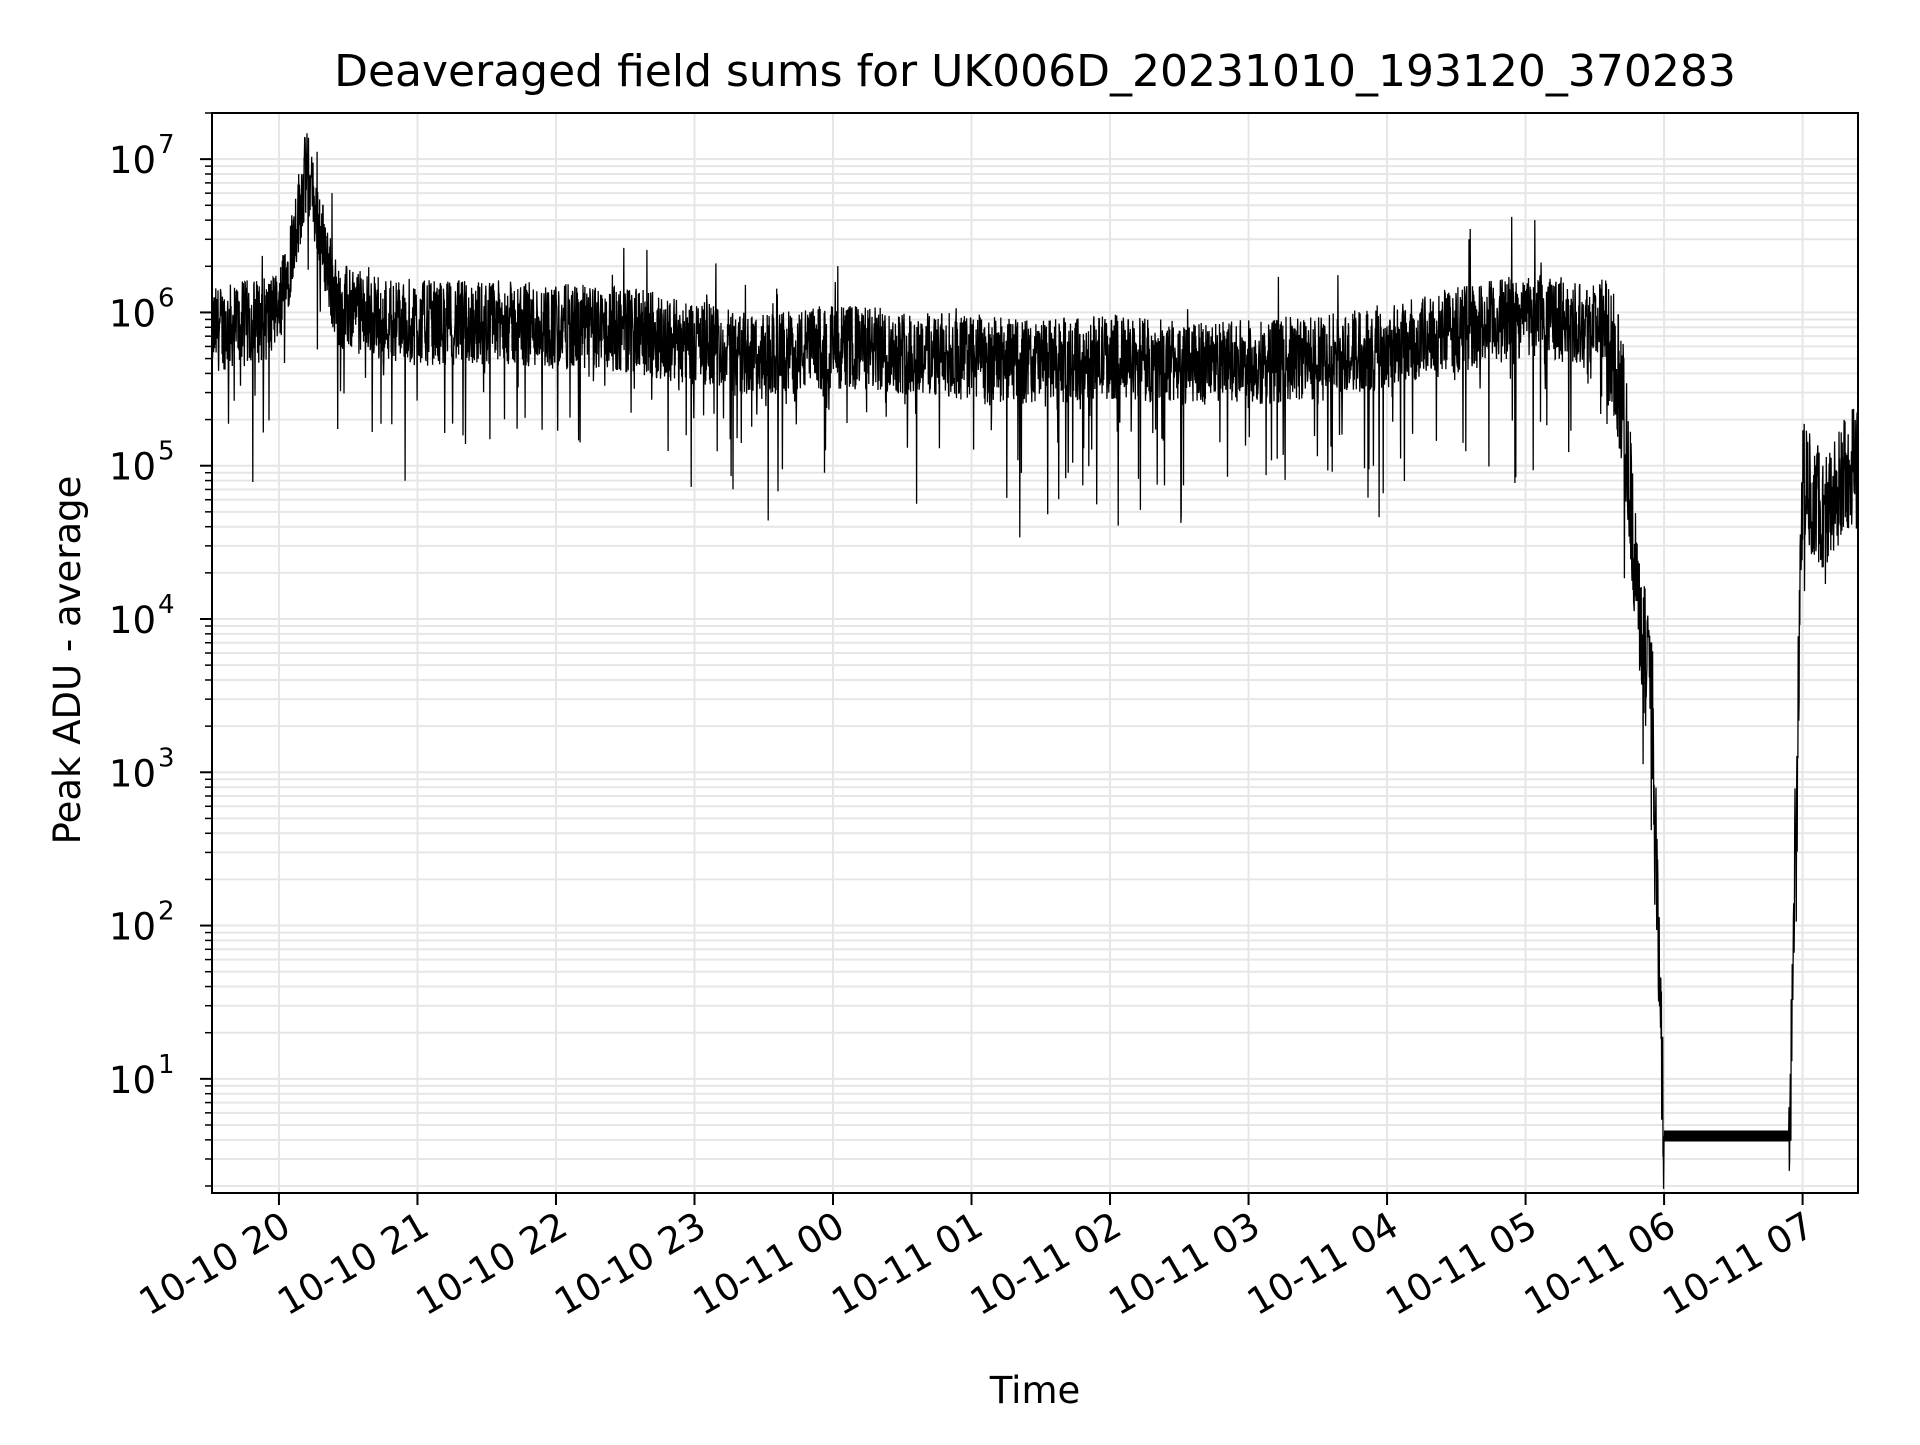 The height and width of the screenshot is (1445, 1920). What do you see at coordinates (166, 912) in the screenshot?
I see `y-tick-exponent: 2` at bounding box center [166, 912].